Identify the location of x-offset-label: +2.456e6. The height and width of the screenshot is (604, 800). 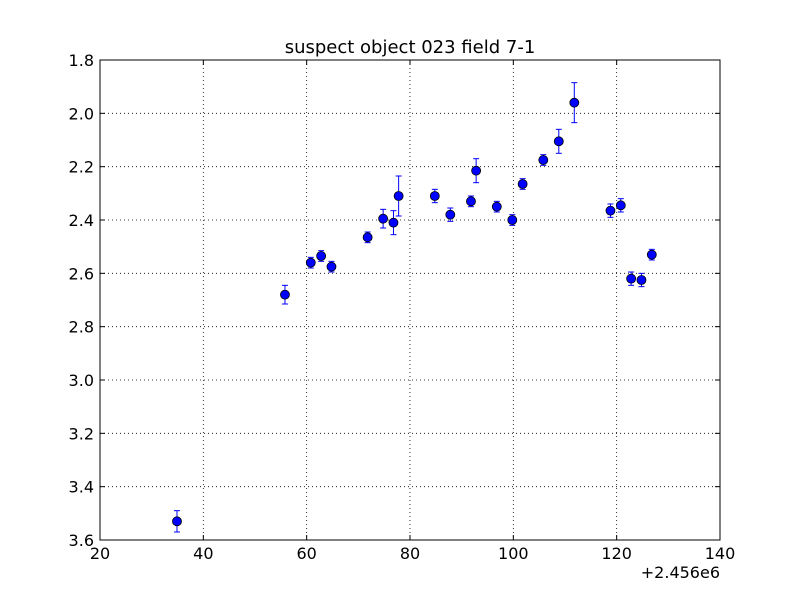
(680, 572).